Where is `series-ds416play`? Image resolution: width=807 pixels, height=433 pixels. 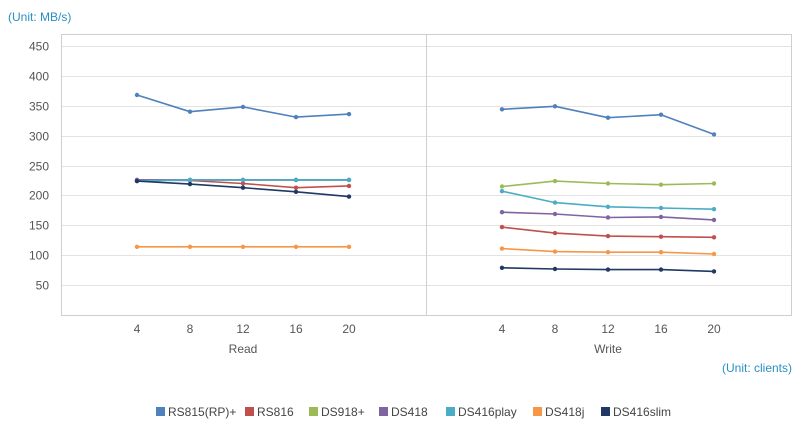
series-ds416play is located at coordinates (608, 200).